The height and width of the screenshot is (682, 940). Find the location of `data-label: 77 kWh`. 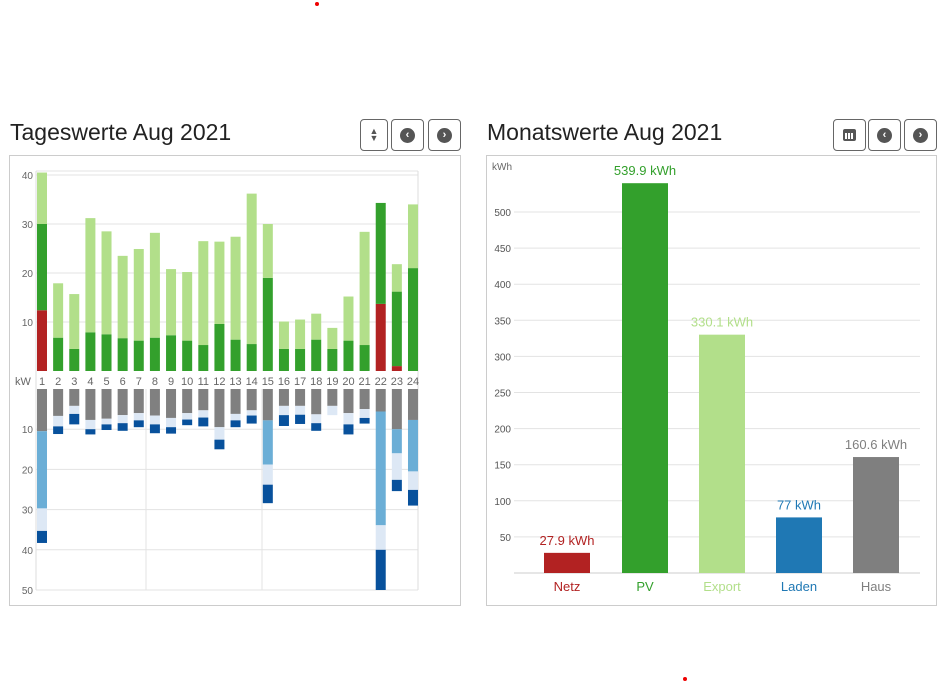

data-label: 77 kWh is located at coordinates (799, 504).